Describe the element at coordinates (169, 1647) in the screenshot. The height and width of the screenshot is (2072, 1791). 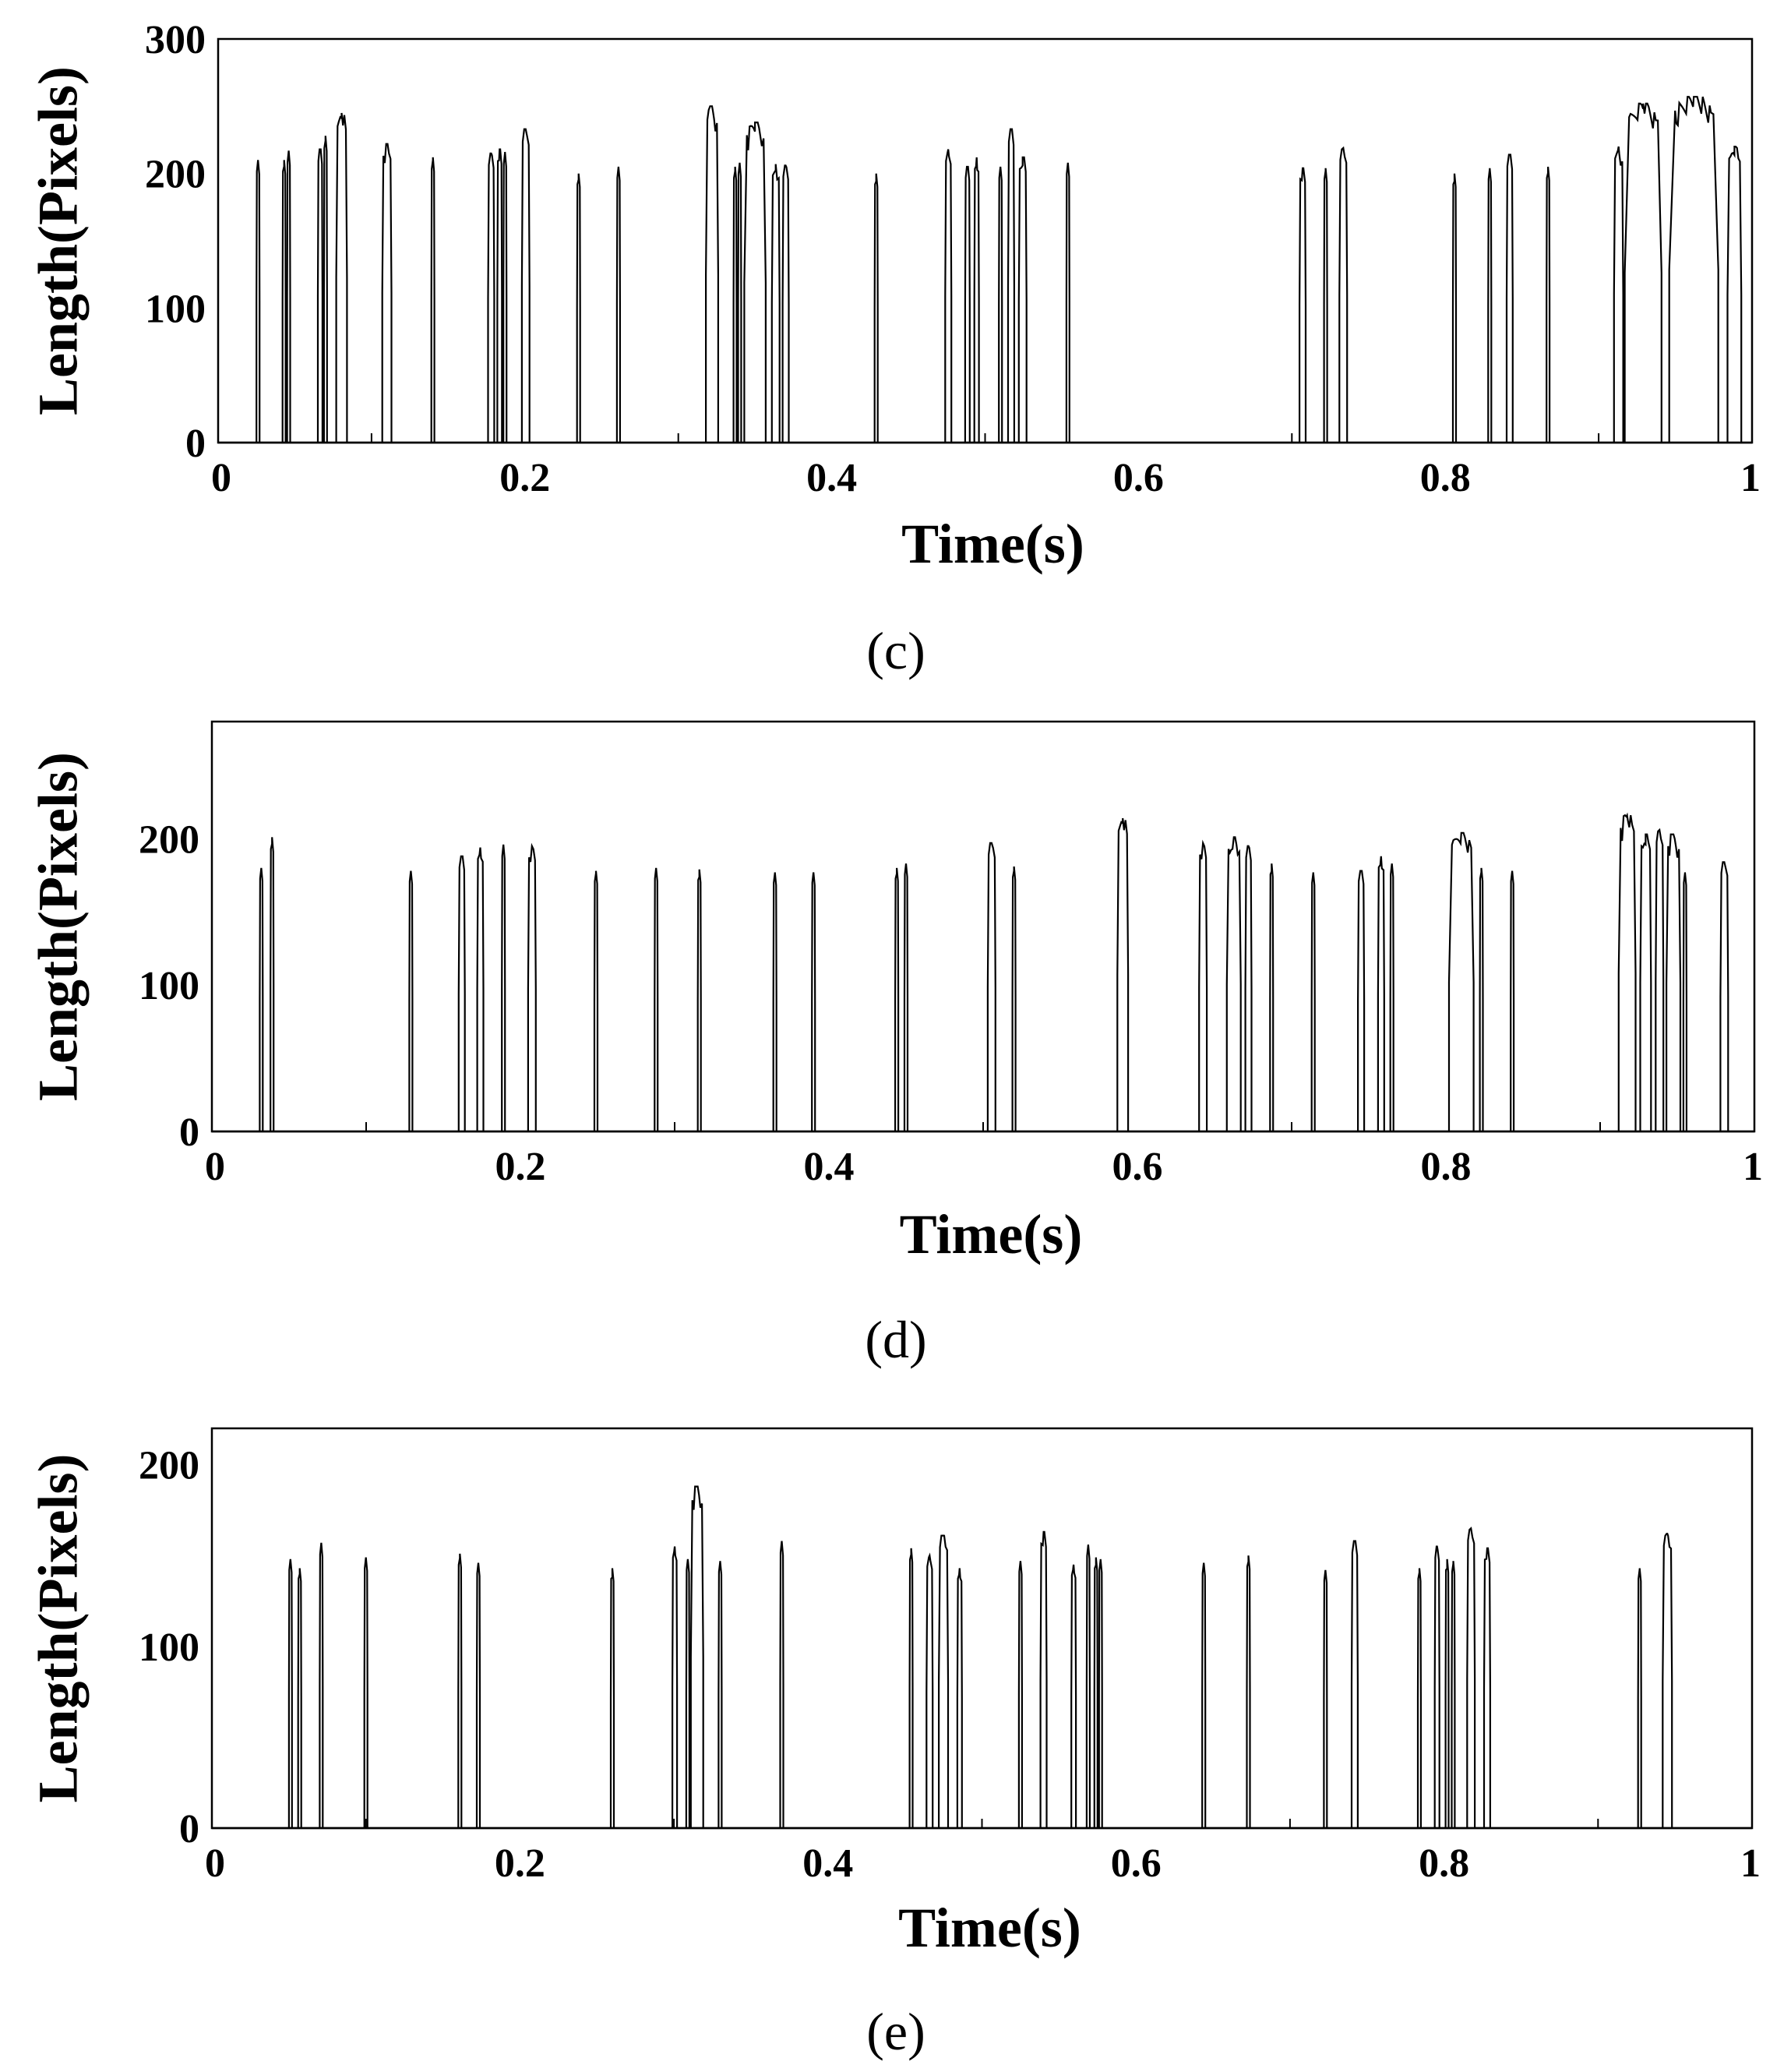
I see `y-tick-label: 100` at that location.